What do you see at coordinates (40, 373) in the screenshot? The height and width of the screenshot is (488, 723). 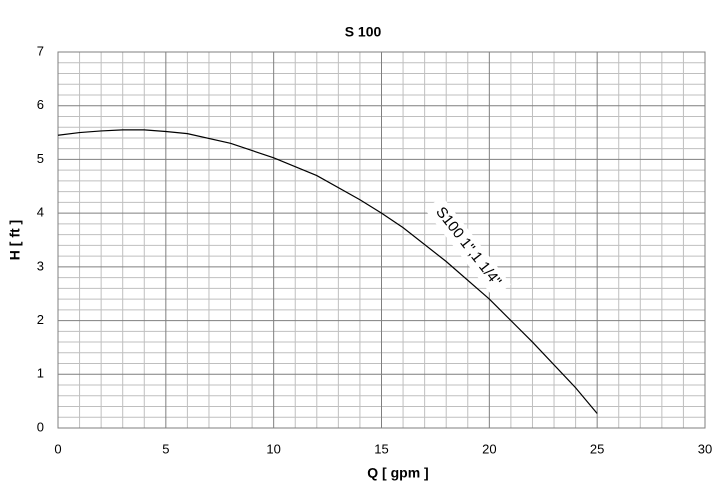 I see `y-tick-label: 1` at bounding box center [40, 373].